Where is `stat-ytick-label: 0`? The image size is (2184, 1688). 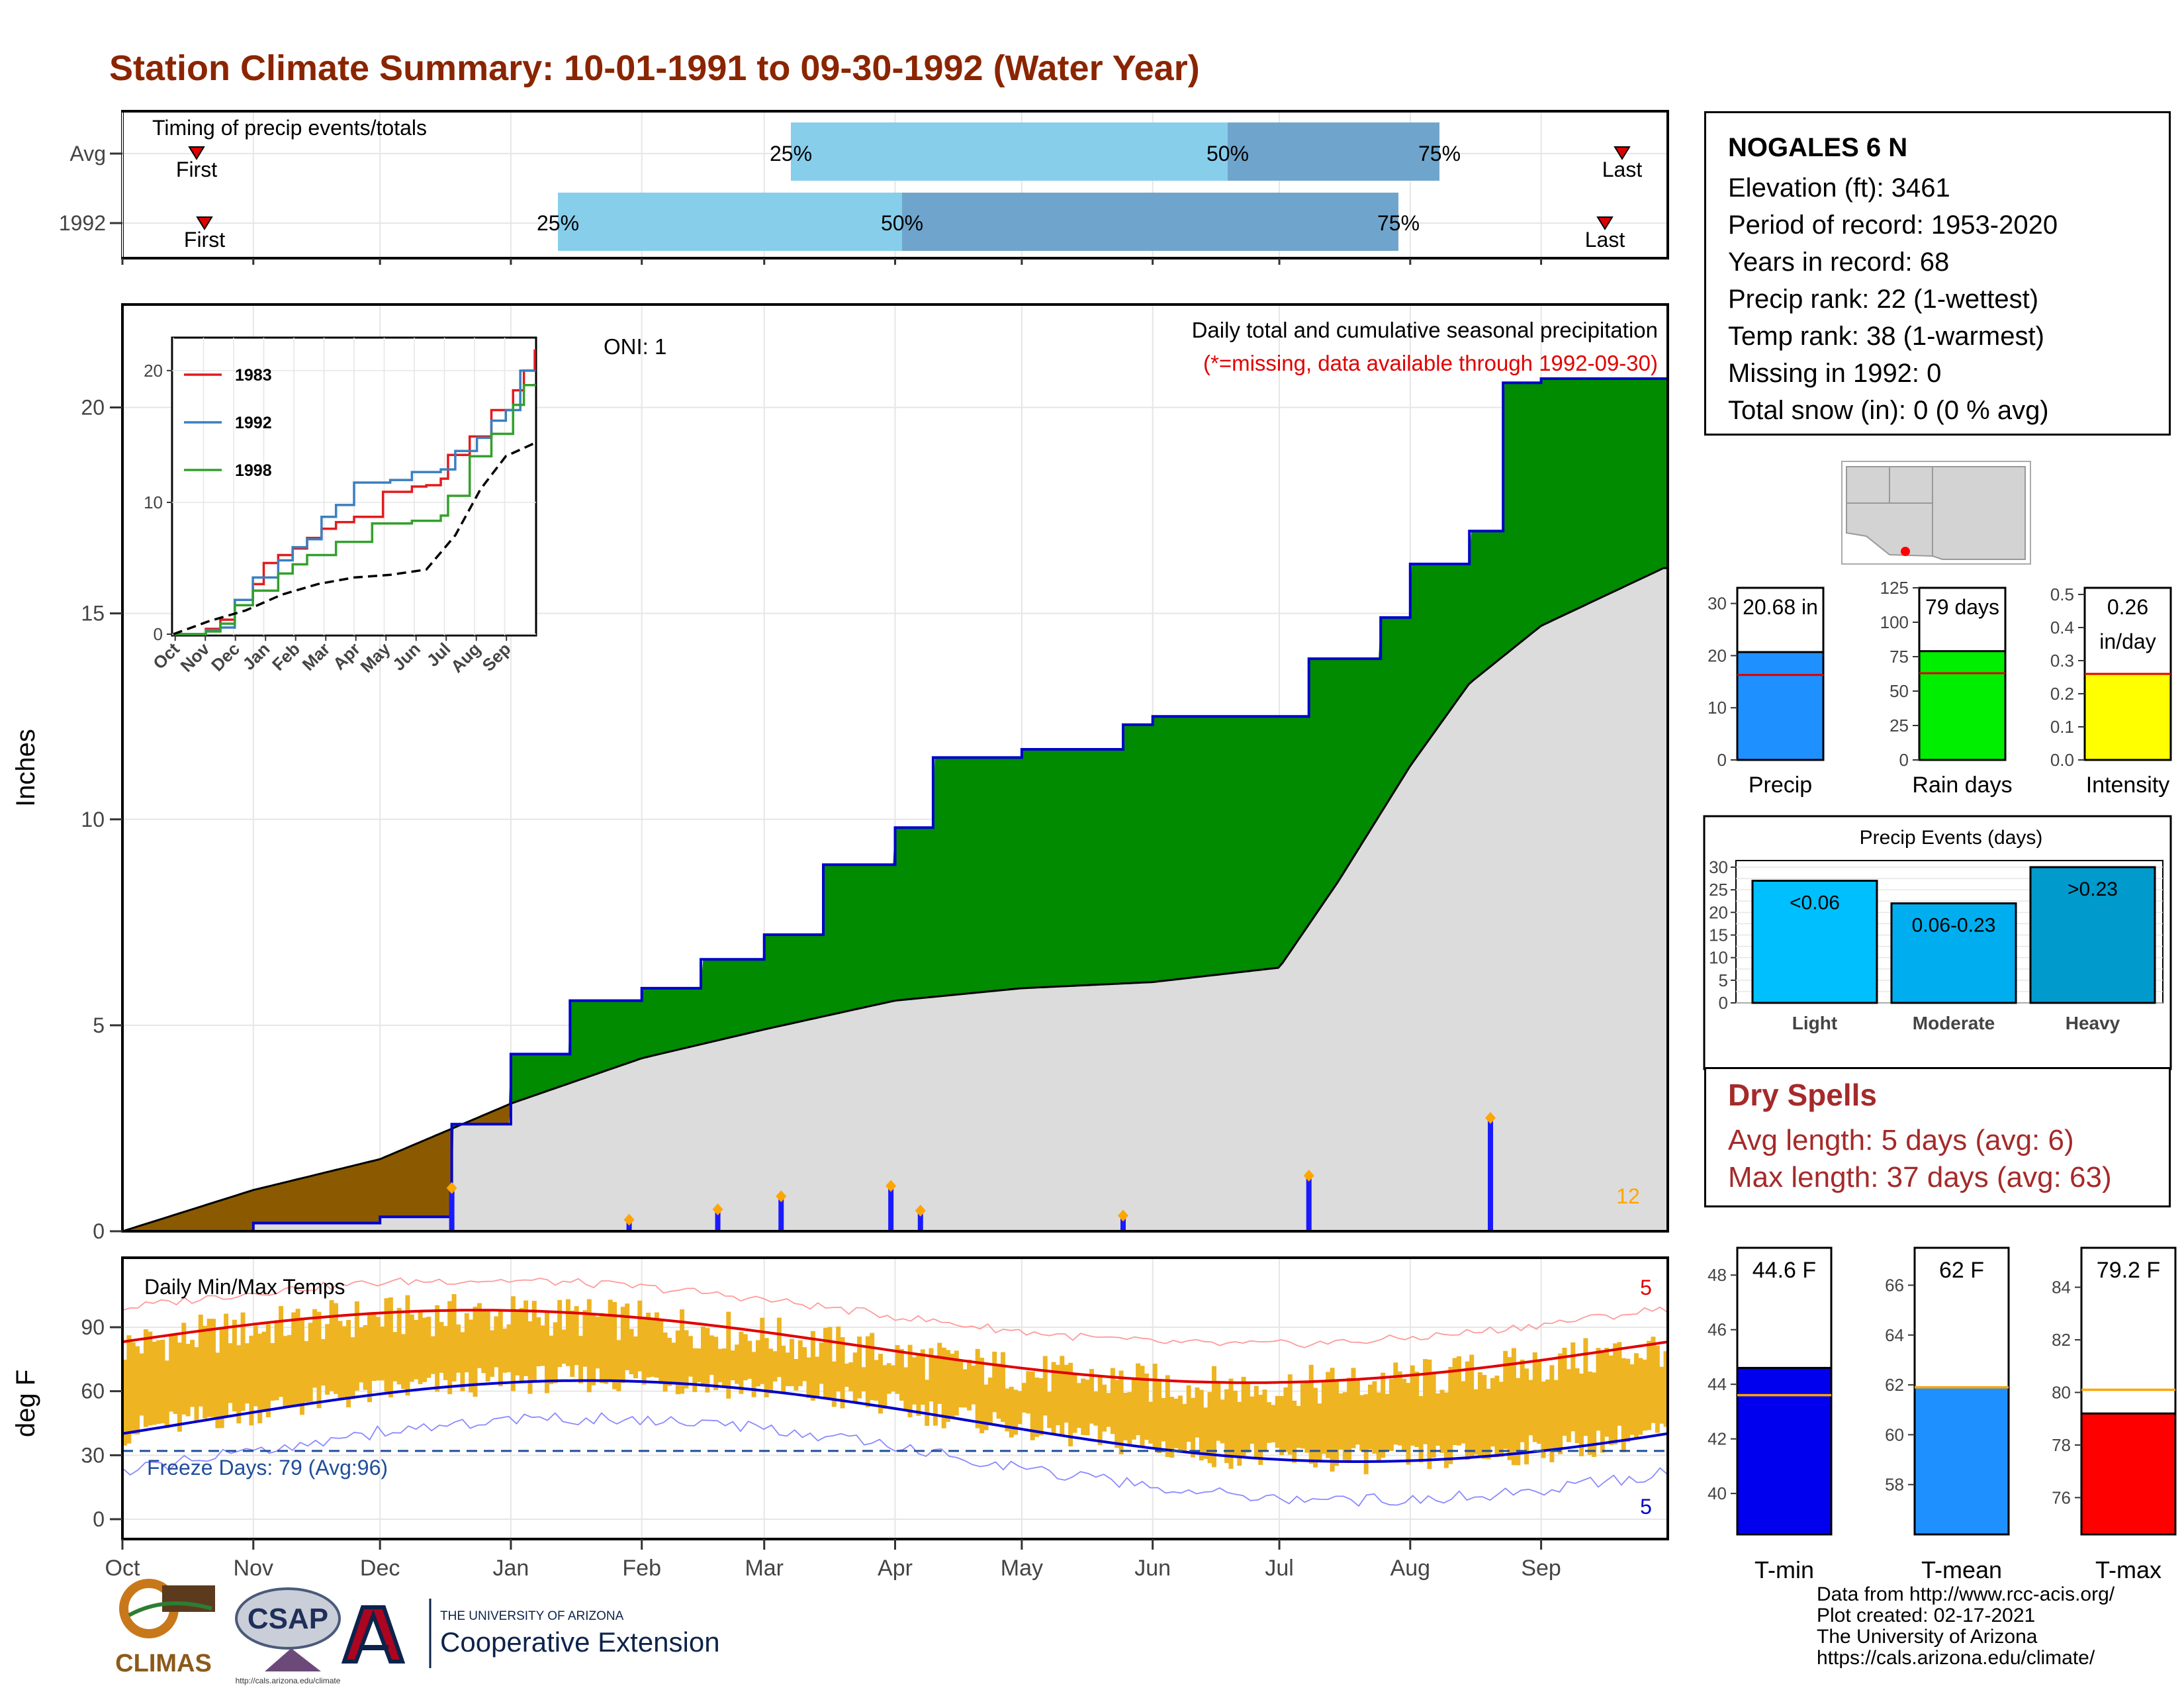 stat-ytick-label: 0 is located at coordinates (1722, 760).